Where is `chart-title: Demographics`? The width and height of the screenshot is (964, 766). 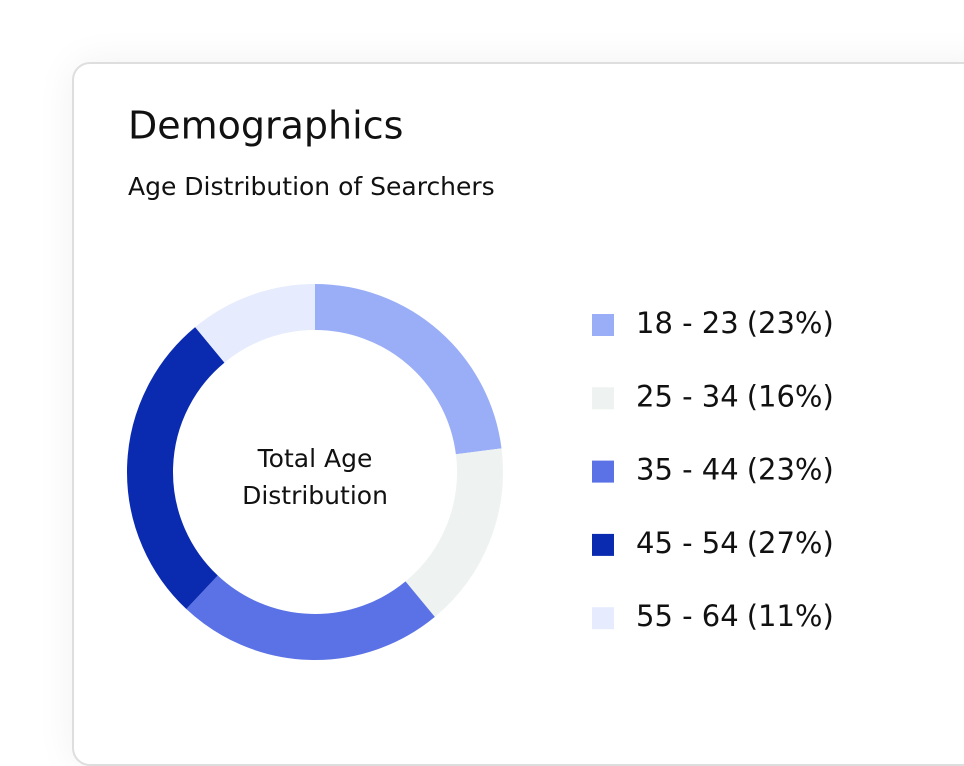
chart-title: Demographics is located at coordinates (265, 126).